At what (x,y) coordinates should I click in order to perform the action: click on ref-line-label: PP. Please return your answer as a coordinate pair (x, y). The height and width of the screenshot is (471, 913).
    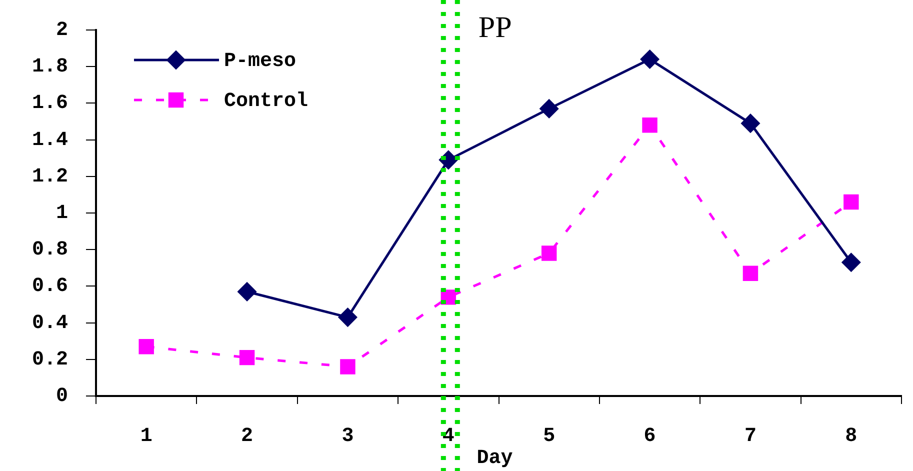
    Looking at the image, I should click on (495, 27).